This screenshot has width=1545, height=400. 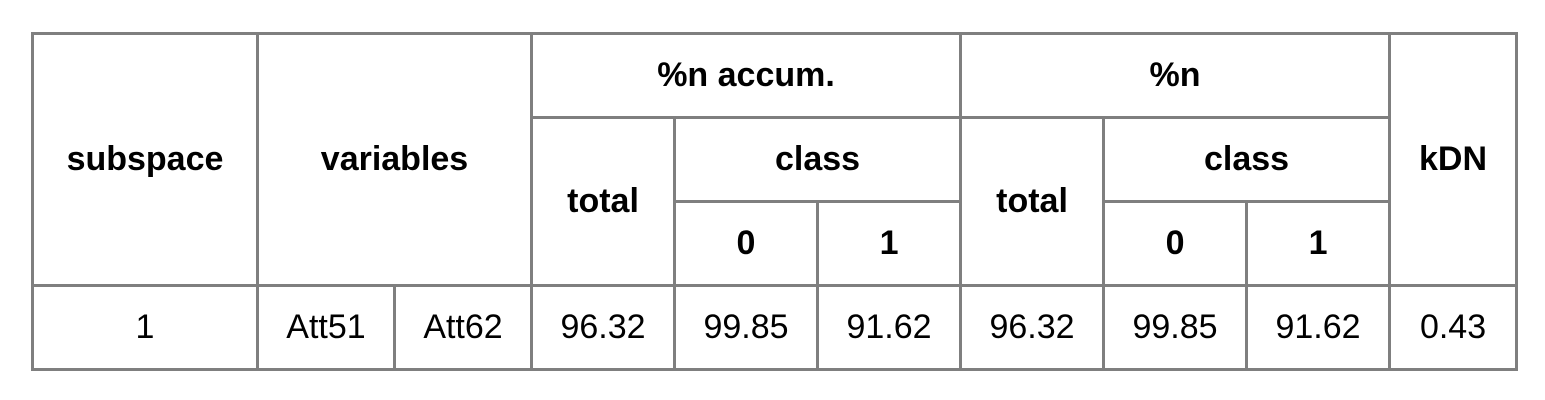 What do you see at coordinates (603, 327) in the screenshot?
I see `cell-accum-total: 96.32` at bounding box center [603, 327].